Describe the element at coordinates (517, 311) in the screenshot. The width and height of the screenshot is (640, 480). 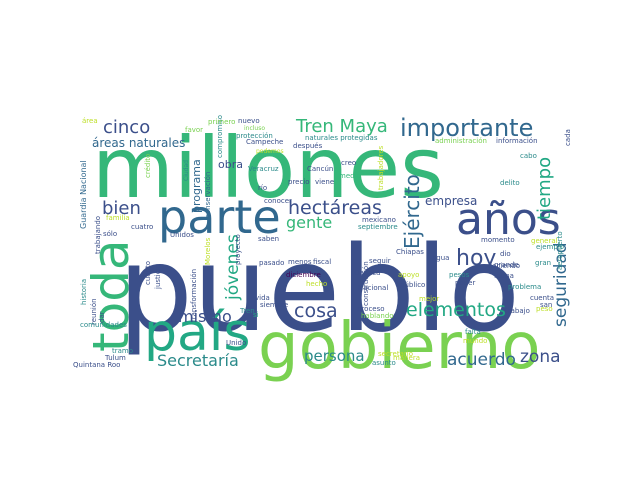
I see `word-117: trabajo` at that location.